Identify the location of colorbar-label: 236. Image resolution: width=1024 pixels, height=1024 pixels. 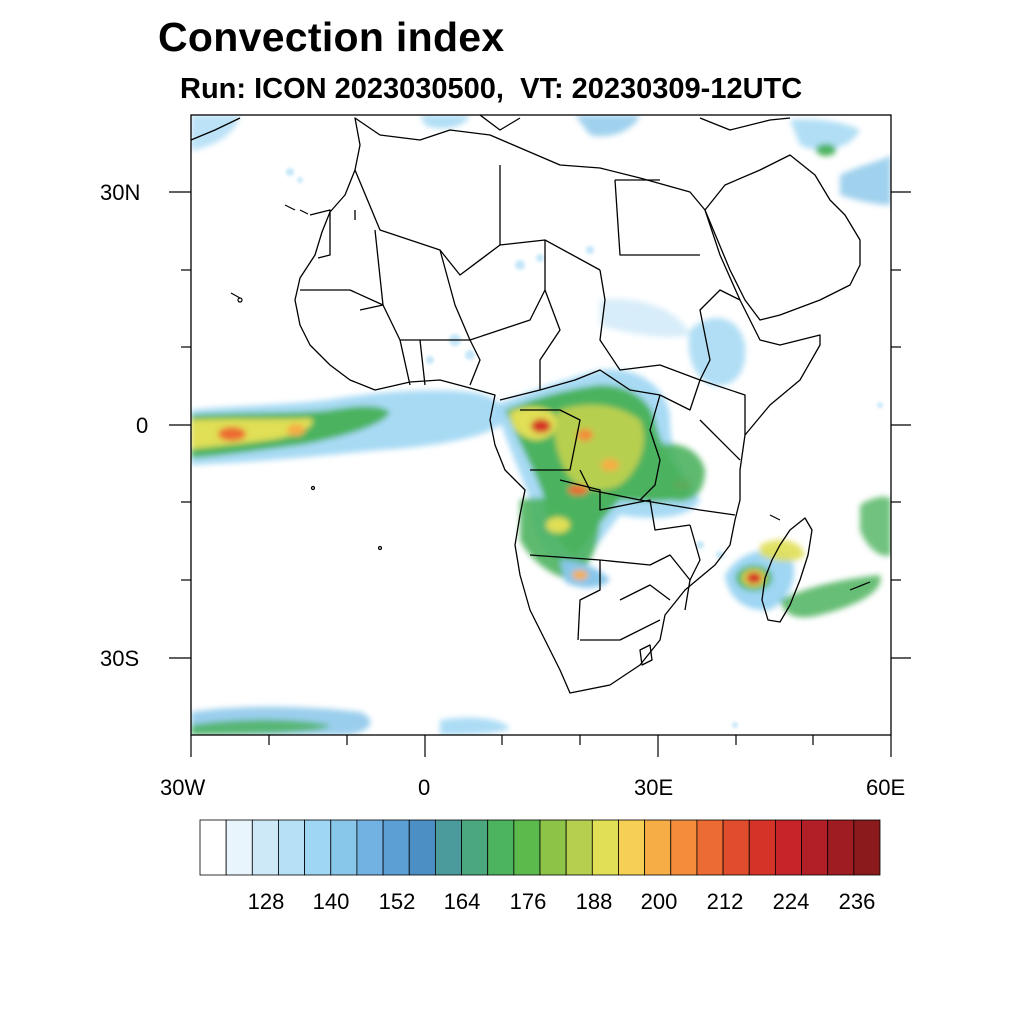
(857, 901).